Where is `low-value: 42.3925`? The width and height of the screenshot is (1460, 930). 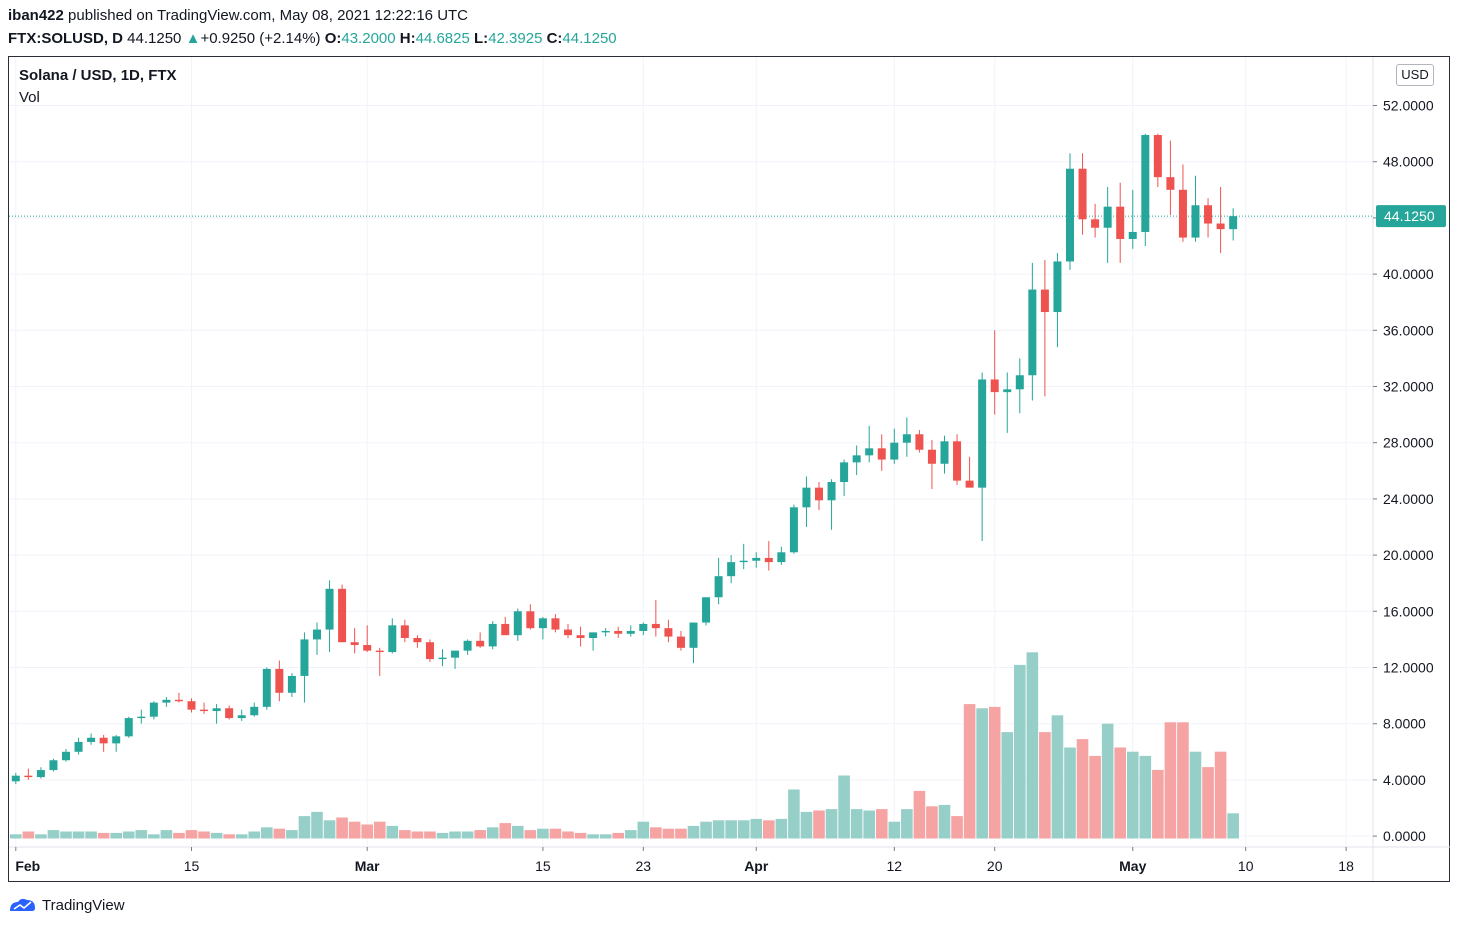
low-value: 42.3925 is located at coordinates (515, 38).